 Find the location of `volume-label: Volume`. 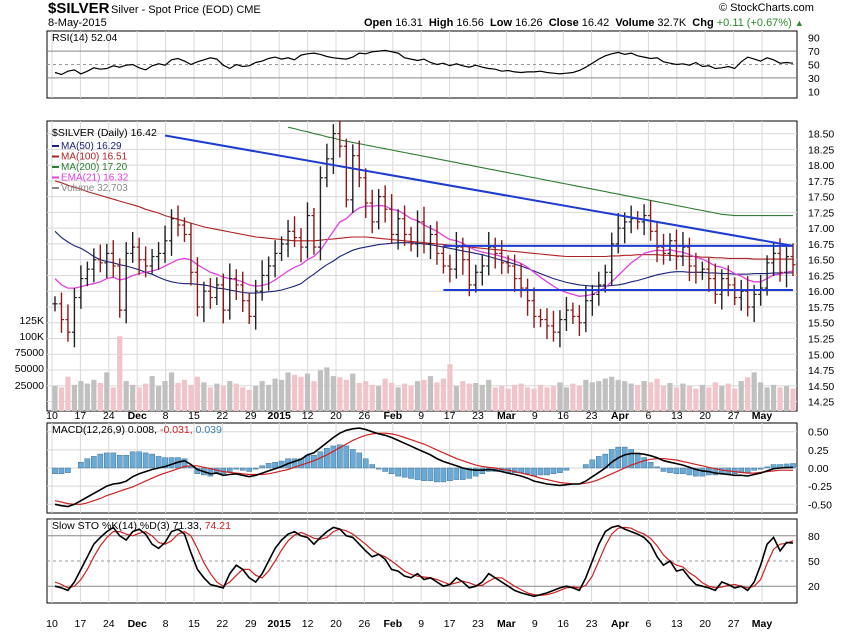

volume-label: Volume is located at coordinates (635, 23).